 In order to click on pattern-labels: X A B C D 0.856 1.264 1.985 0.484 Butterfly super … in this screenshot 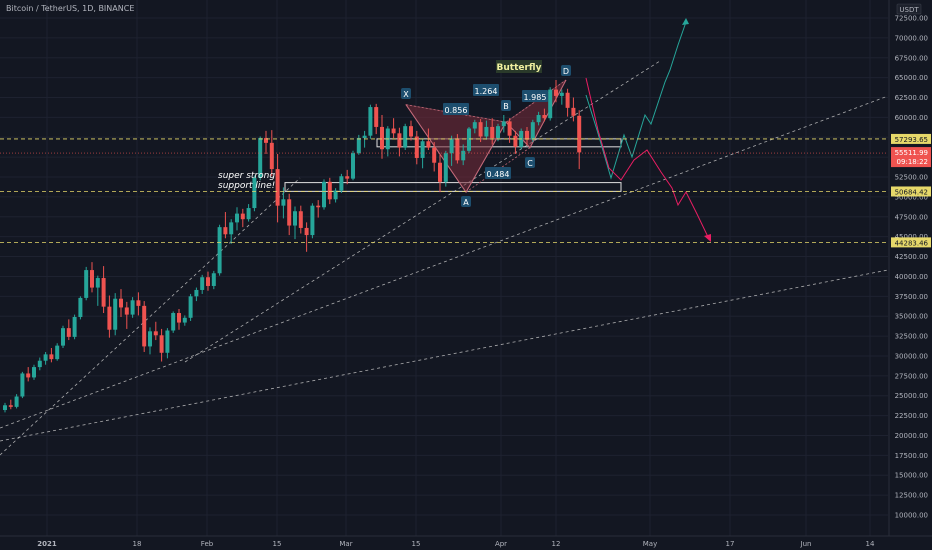, I will do `click(394, 133)`.